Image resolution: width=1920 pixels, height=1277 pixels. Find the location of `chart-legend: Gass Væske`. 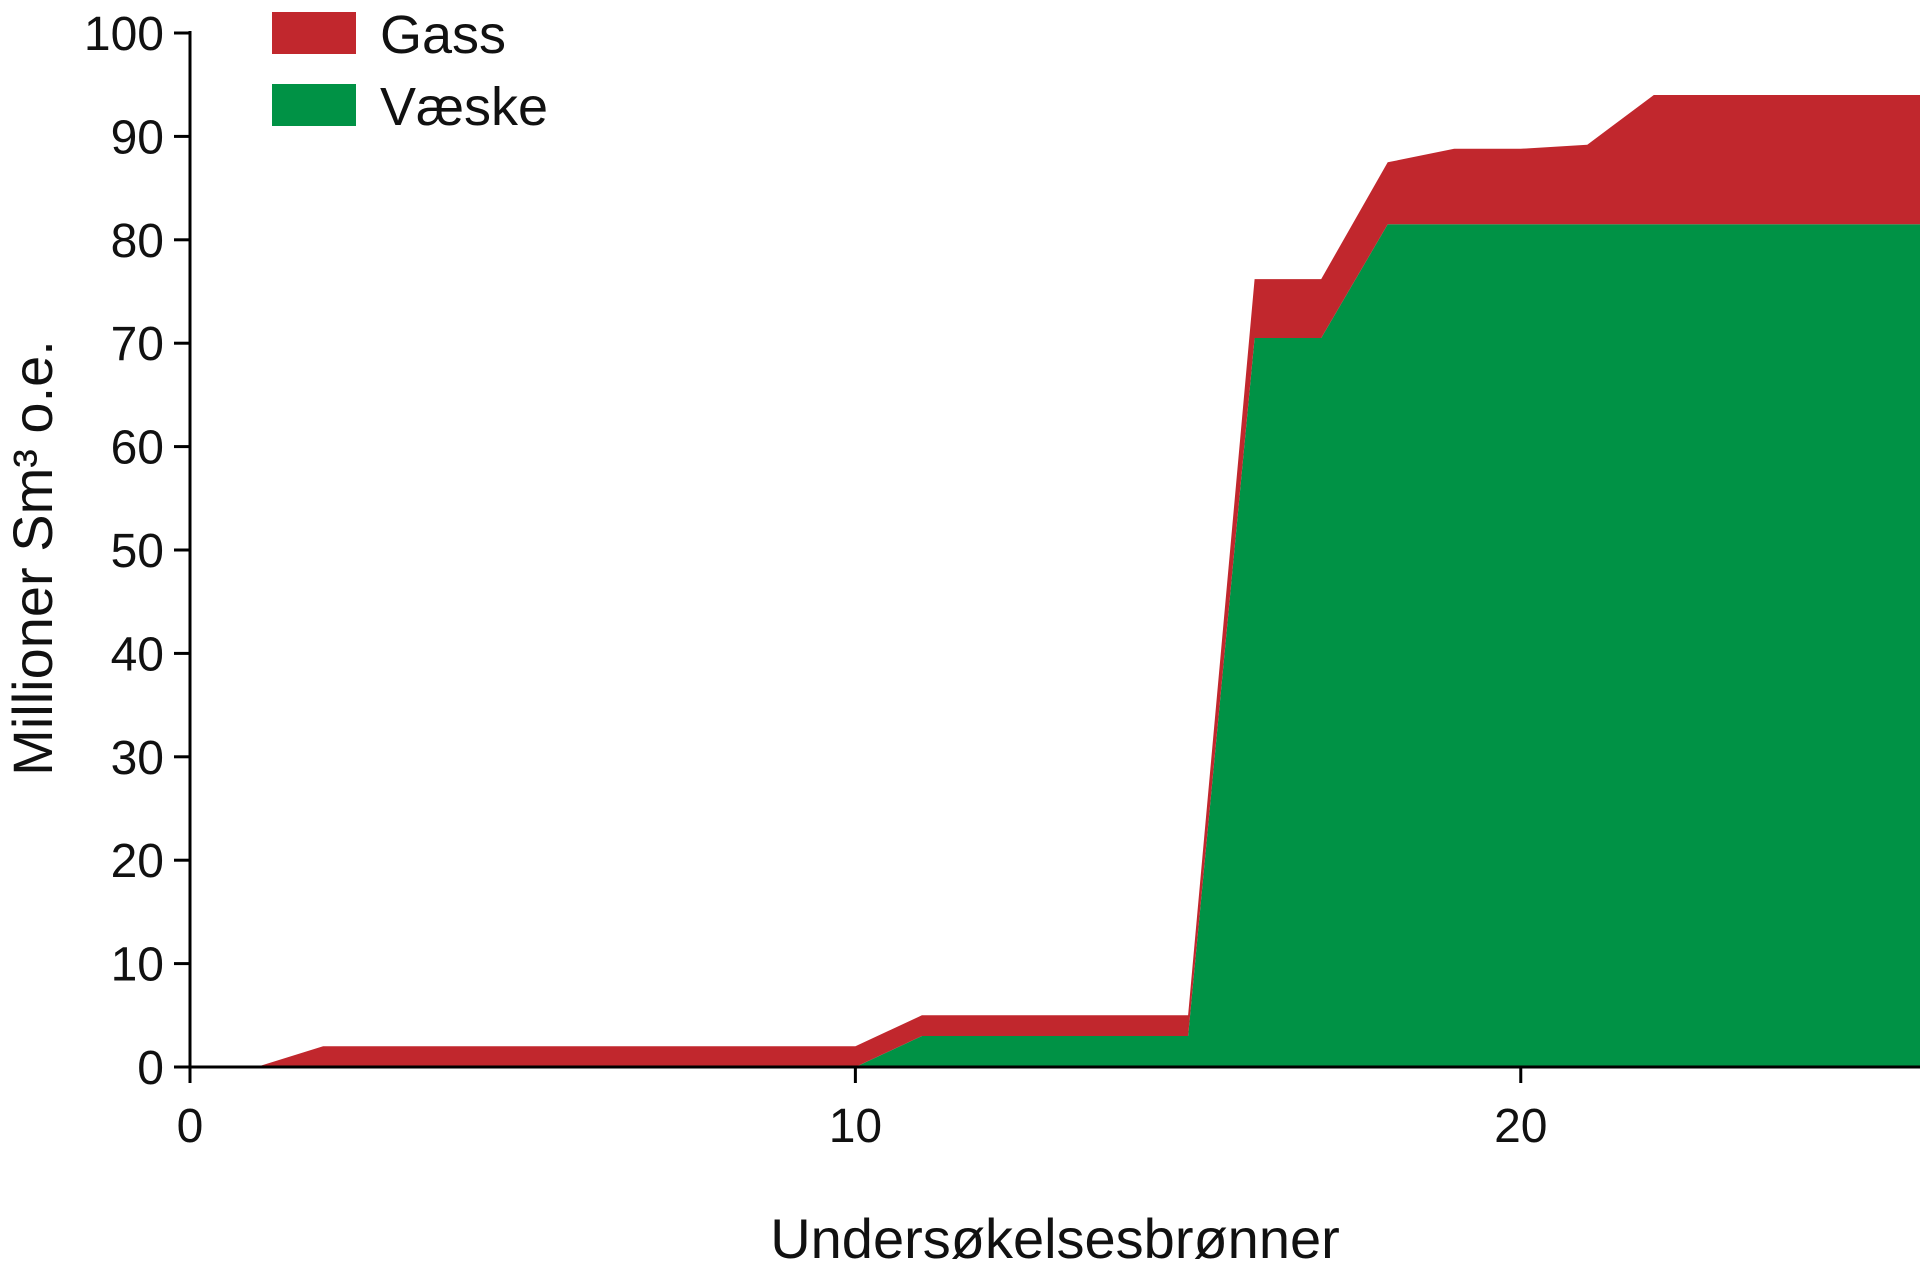

chart-legend: Gass Væske is located at coordinates (410, 71).